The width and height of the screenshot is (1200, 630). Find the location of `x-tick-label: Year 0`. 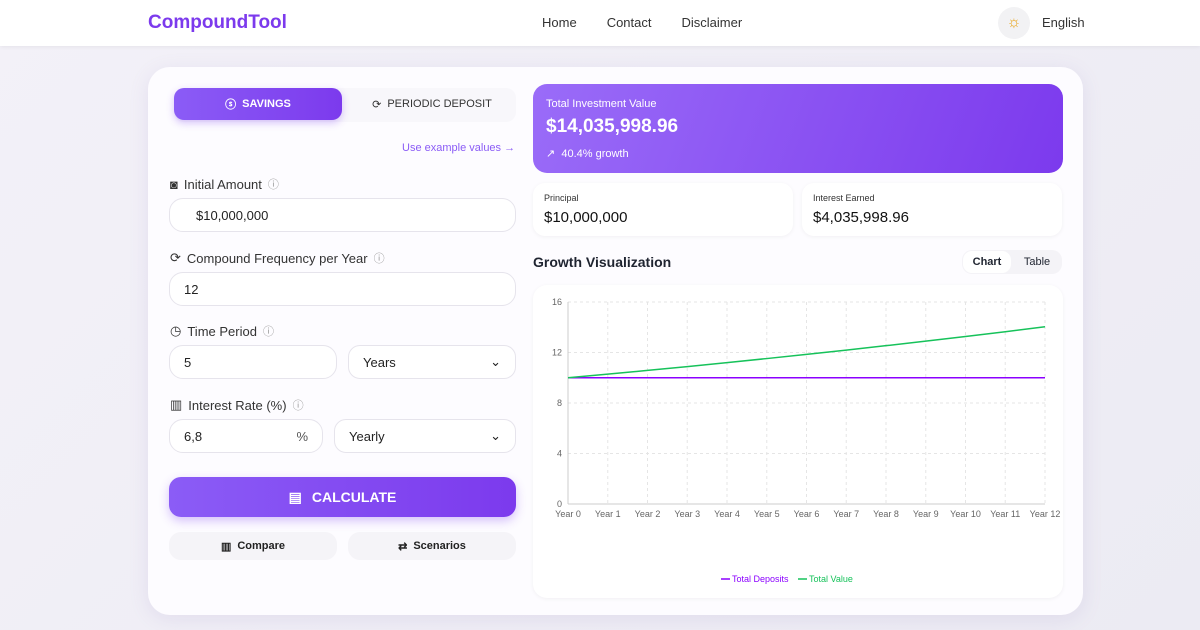

x-tick-label: Year 0 is located at coordinates (568, 514).